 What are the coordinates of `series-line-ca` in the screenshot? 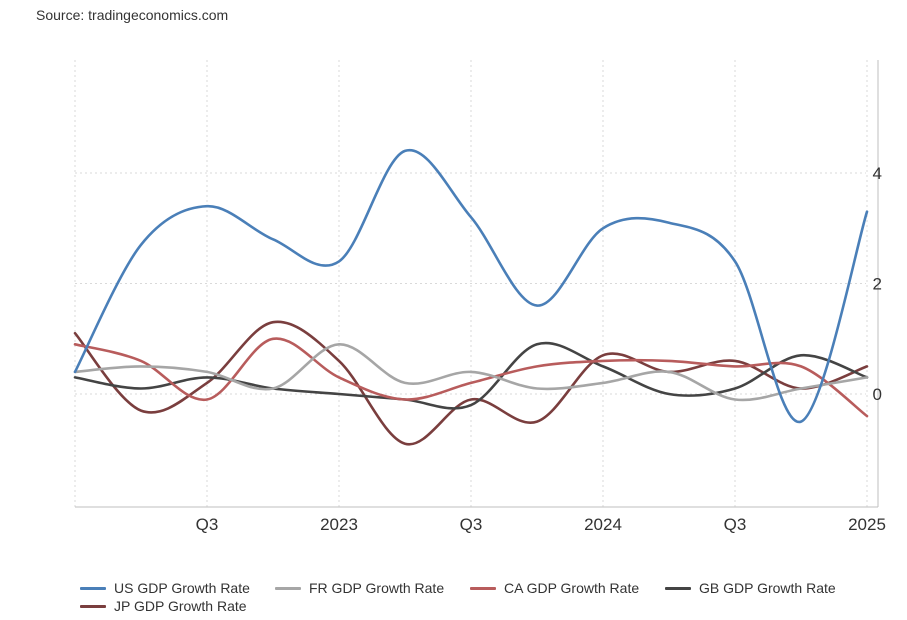 It's located at (471, 377).